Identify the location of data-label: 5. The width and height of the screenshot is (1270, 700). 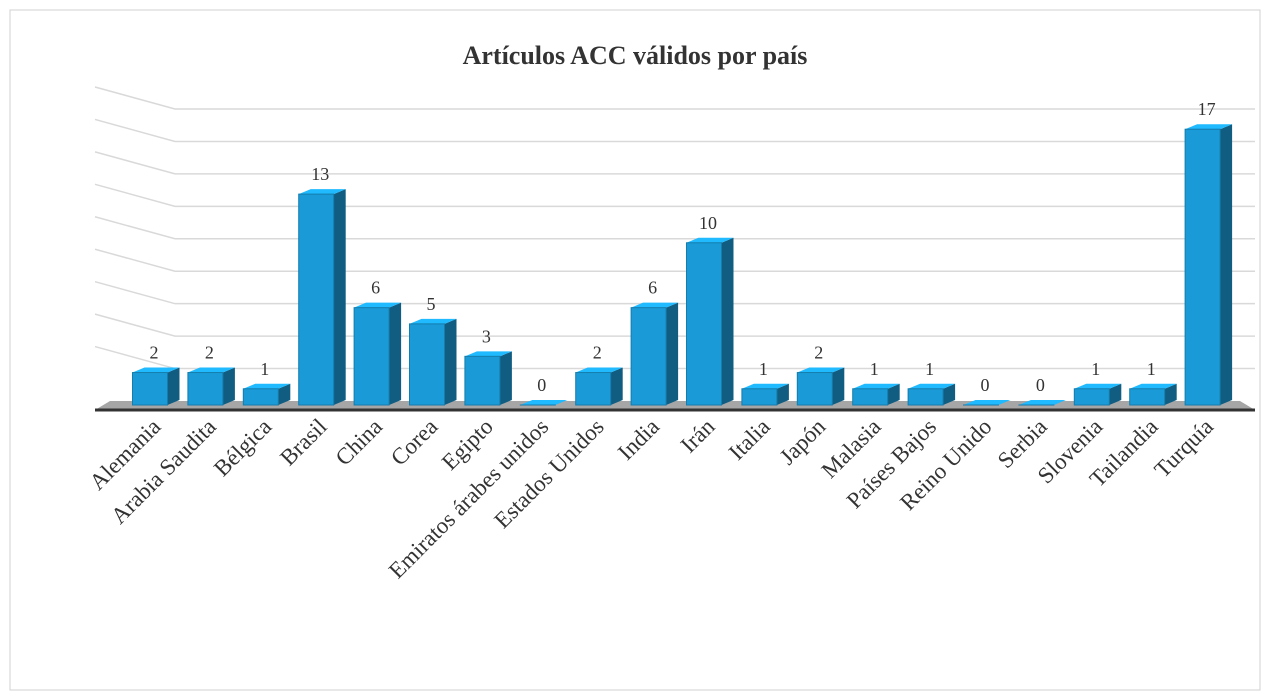
(431, 304).